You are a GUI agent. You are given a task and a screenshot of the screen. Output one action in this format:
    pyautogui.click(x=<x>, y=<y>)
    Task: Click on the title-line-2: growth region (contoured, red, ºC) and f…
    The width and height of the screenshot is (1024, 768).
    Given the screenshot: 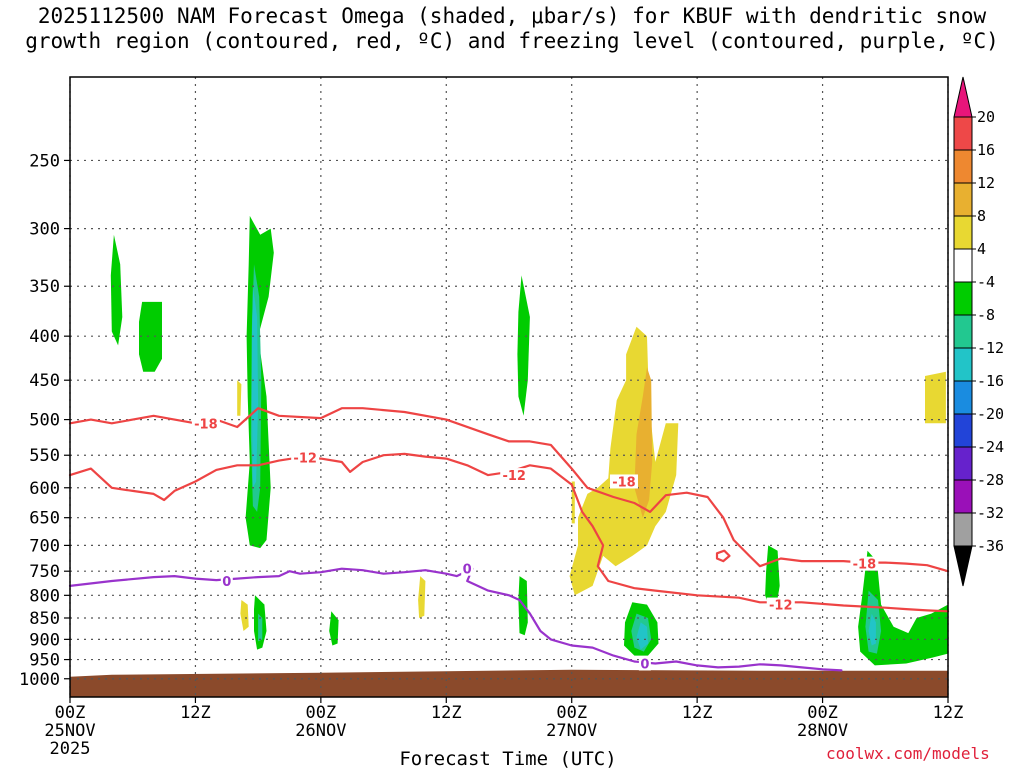 What is the action you would take?
    pyautogui.click(x=512, y=41)
    